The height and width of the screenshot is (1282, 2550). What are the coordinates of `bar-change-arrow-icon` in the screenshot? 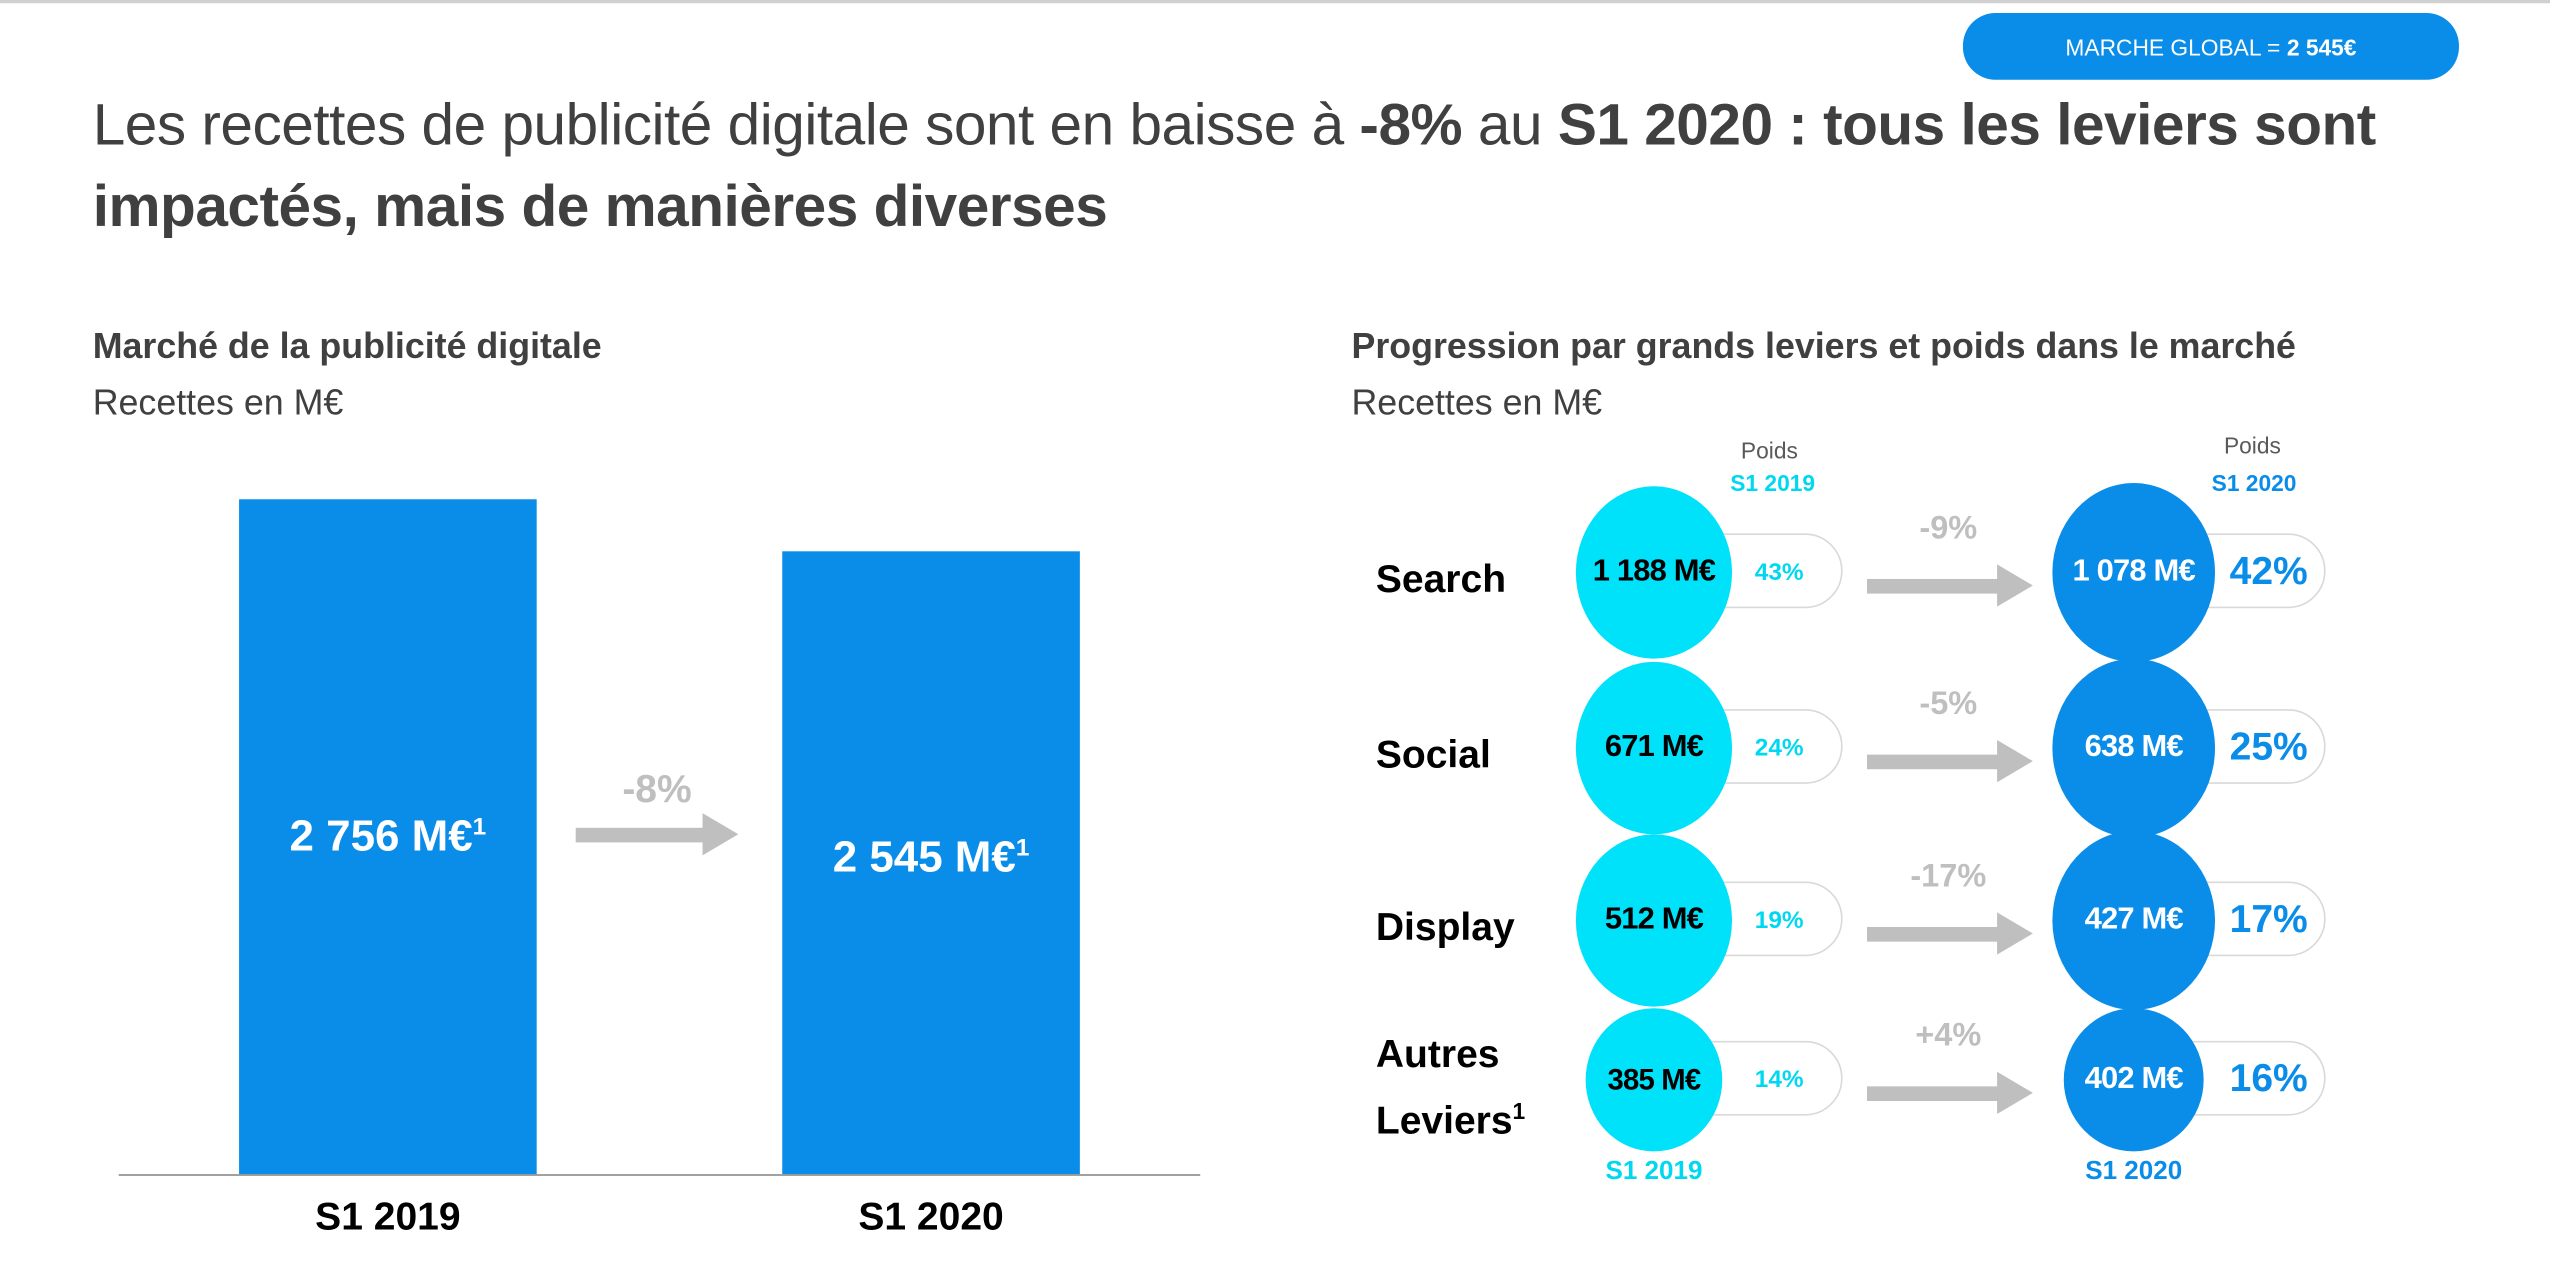 It's located at (657, 834).